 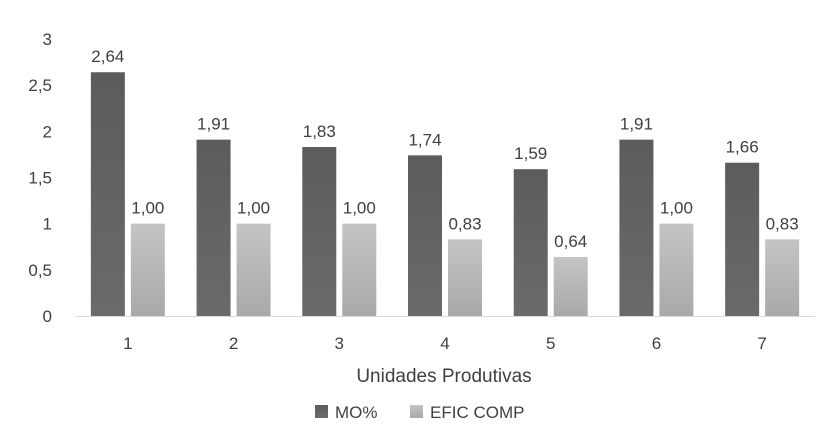 I want to click on x-tick-label: 3, so click(x=339, y=343).